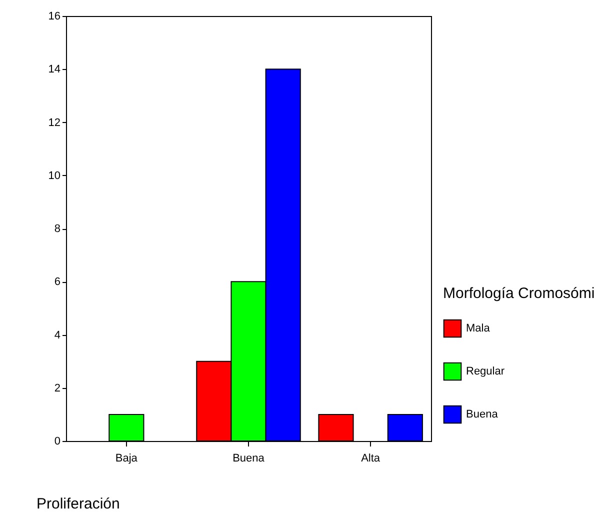 The image size is (608, 519). What do you see at coordinates (57, 442) in the screenshot?
I see `y-tick-label: 0` at bounding box center [57, 442].